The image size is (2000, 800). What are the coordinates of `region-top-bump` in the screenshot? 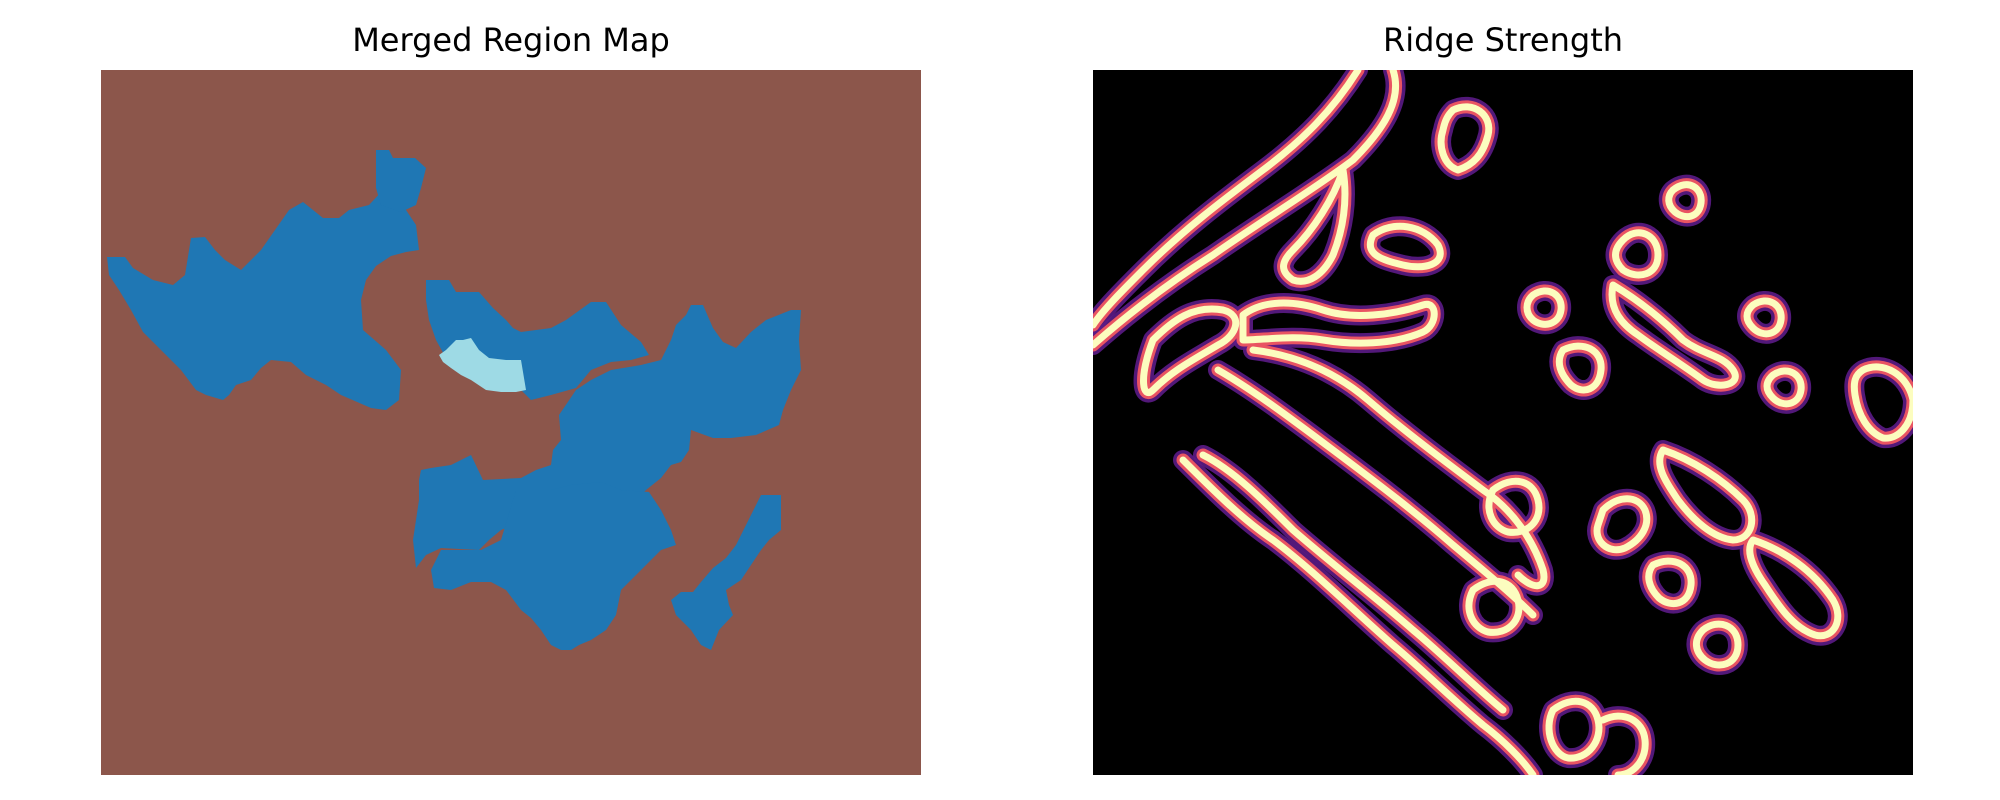 It's located at (401, 181).